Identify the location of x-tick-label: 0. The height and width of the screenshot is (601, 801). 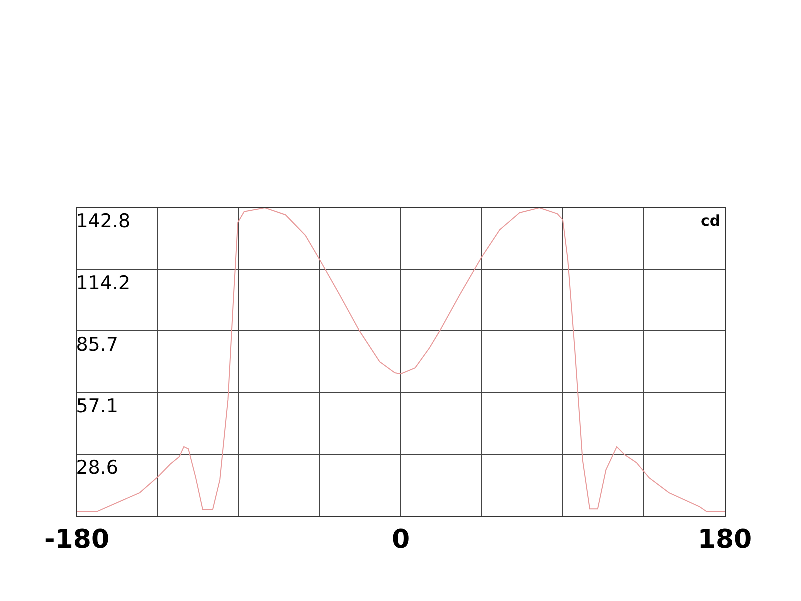
(401, 540).